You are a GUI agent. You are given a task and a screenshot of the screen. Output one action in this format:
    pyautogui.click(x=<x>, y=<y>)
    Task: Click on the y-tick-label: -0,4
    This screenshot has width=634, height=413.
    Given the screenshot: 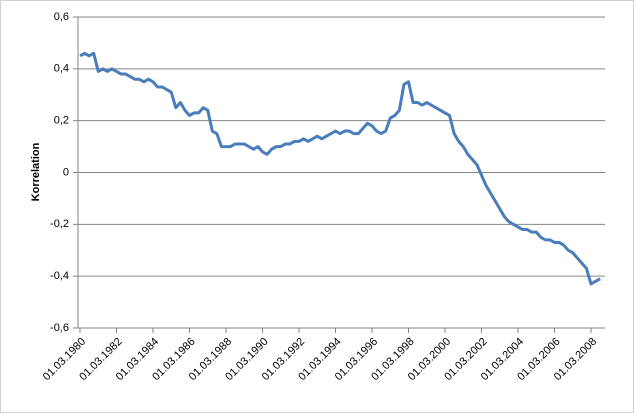 What is the action you would take?
    pyautogui.click(x=59, y=276)
    